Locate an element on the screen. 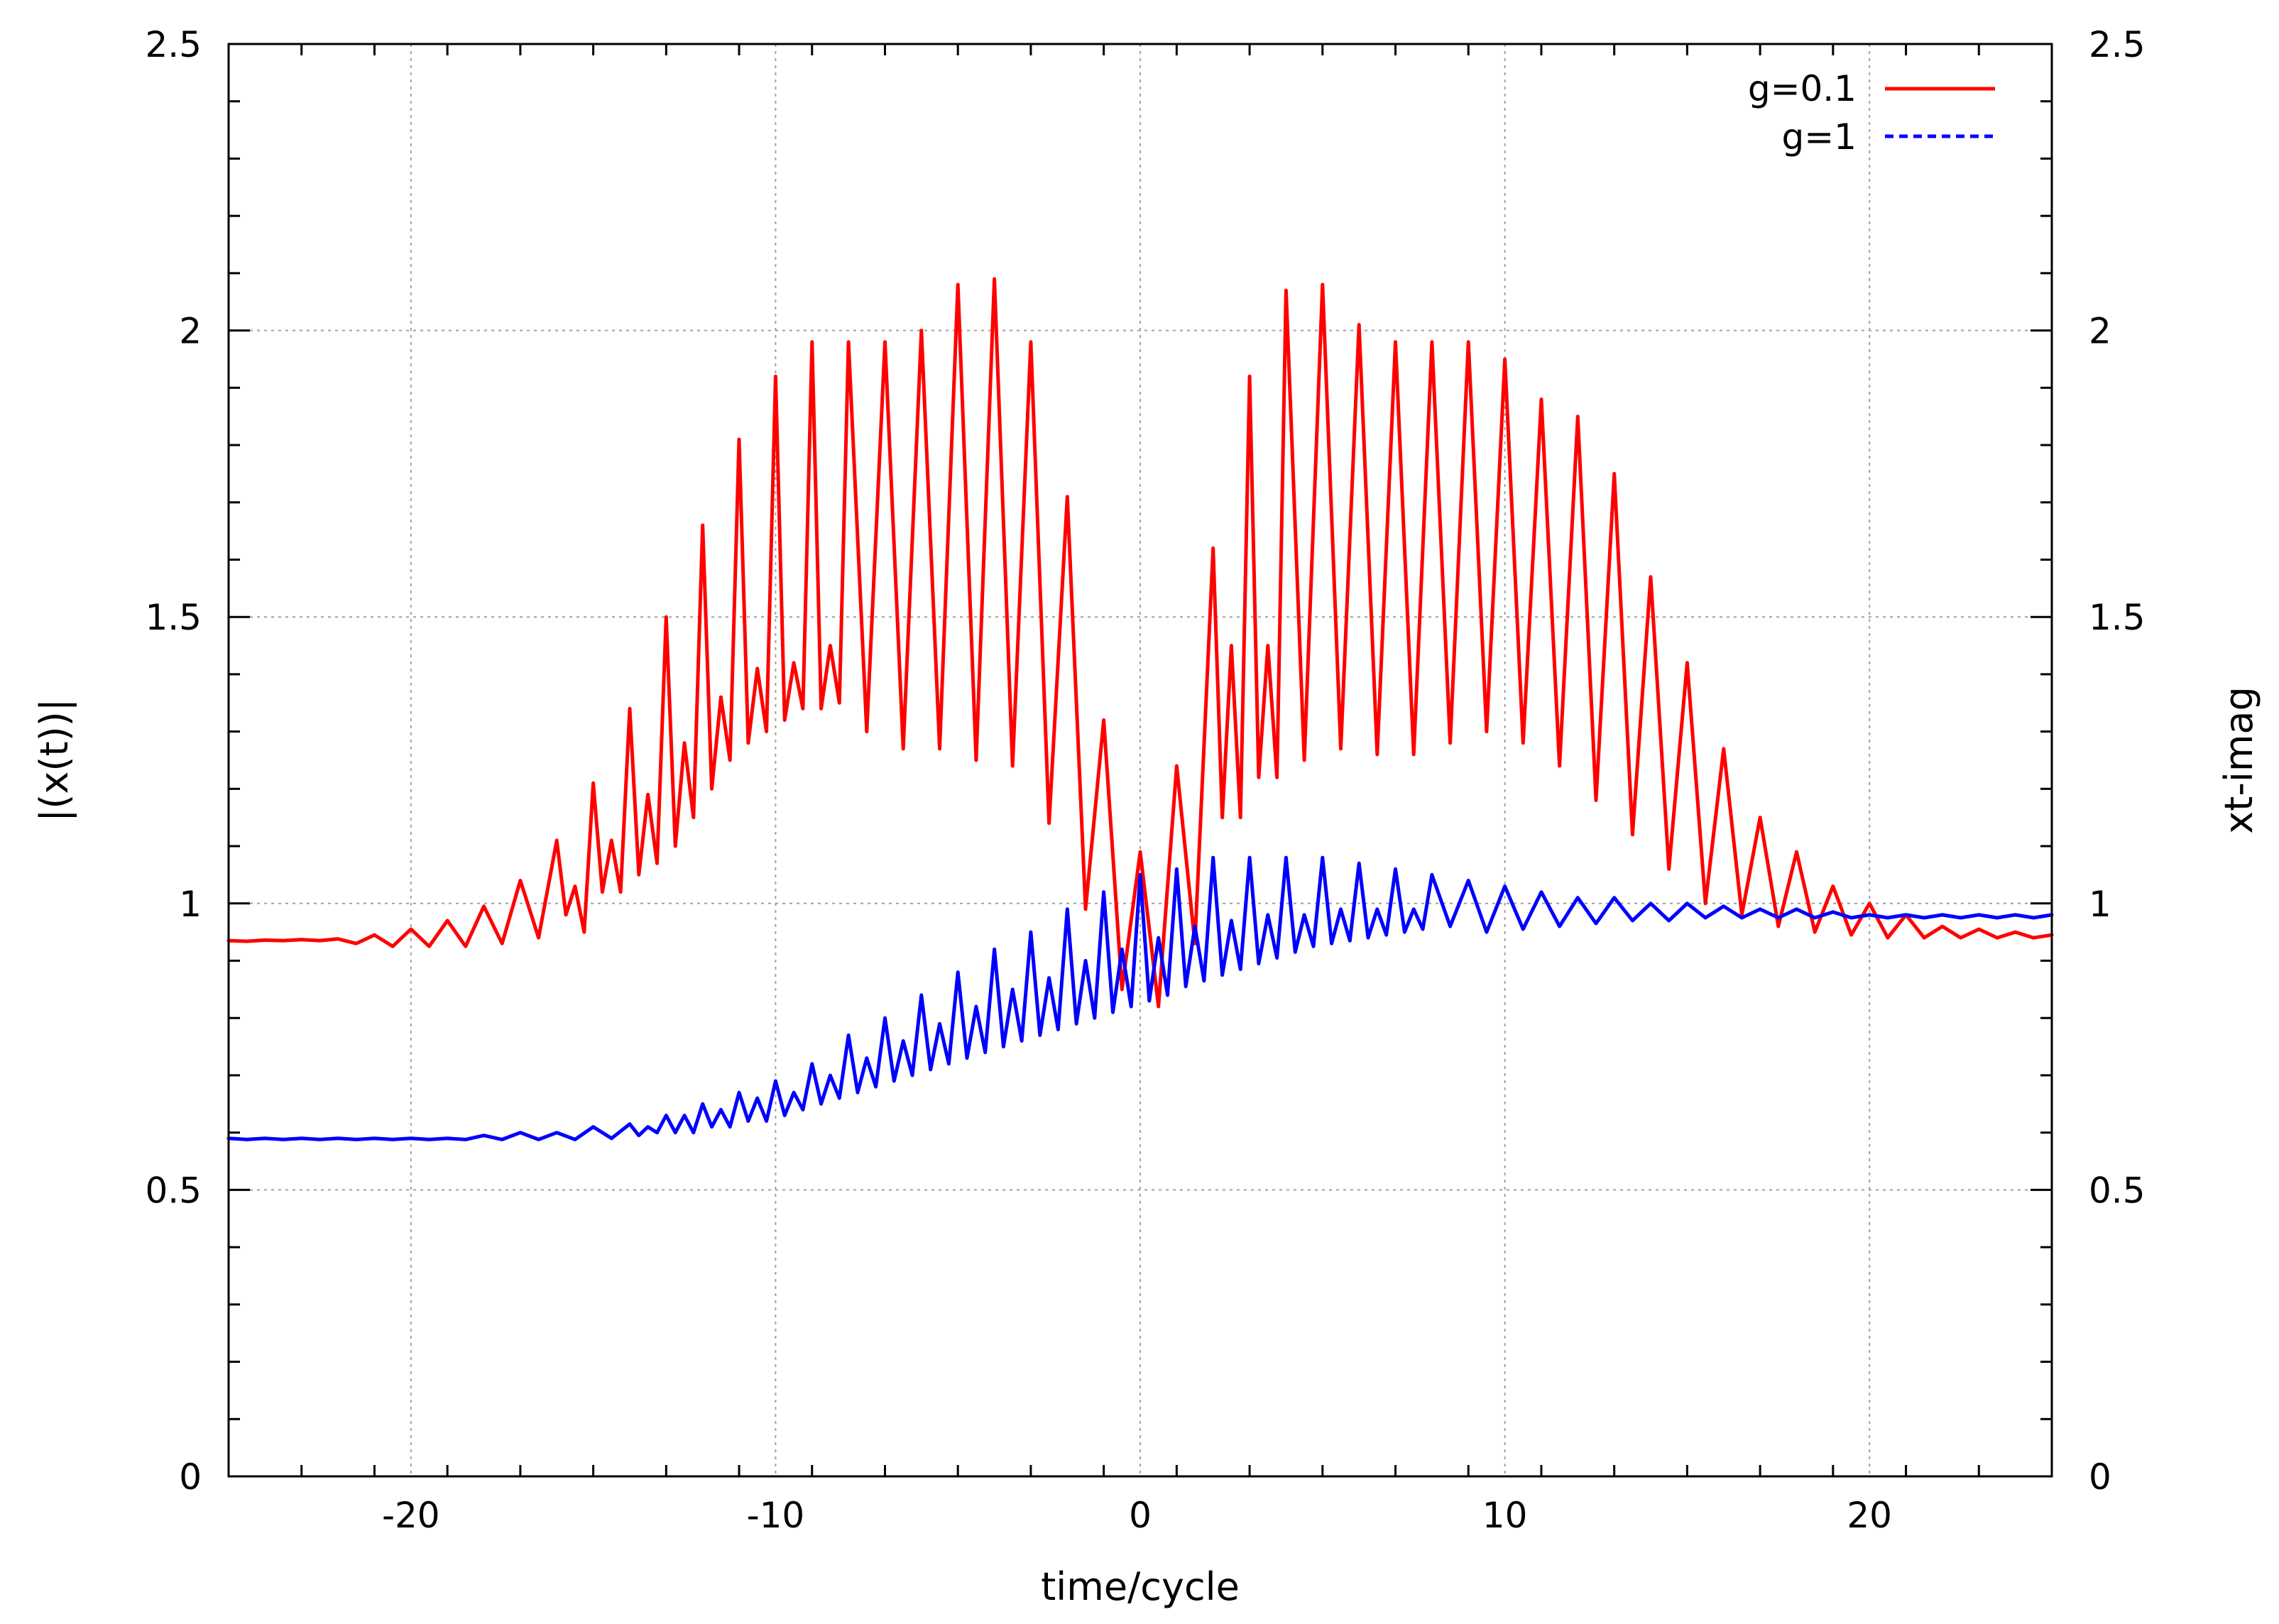 This screenshot has height=1624, width=2279. x-axis-label: time/cycle is located at coordinates (1140, 1586).